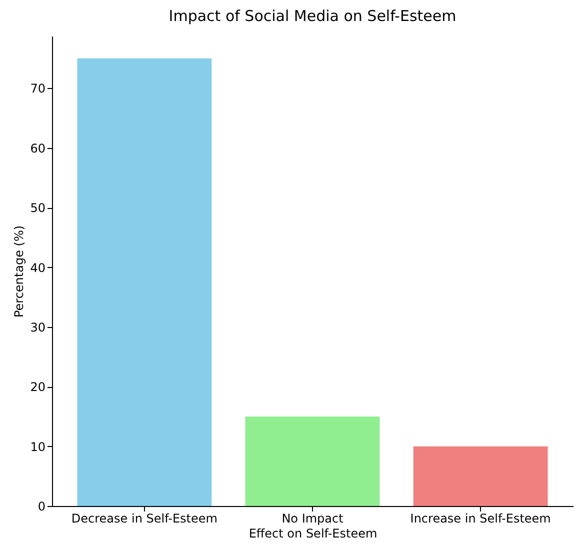  Describe the element at coordinates (313, 519) in the screenshot. I see `x-tick-label: No Impact` at that location.